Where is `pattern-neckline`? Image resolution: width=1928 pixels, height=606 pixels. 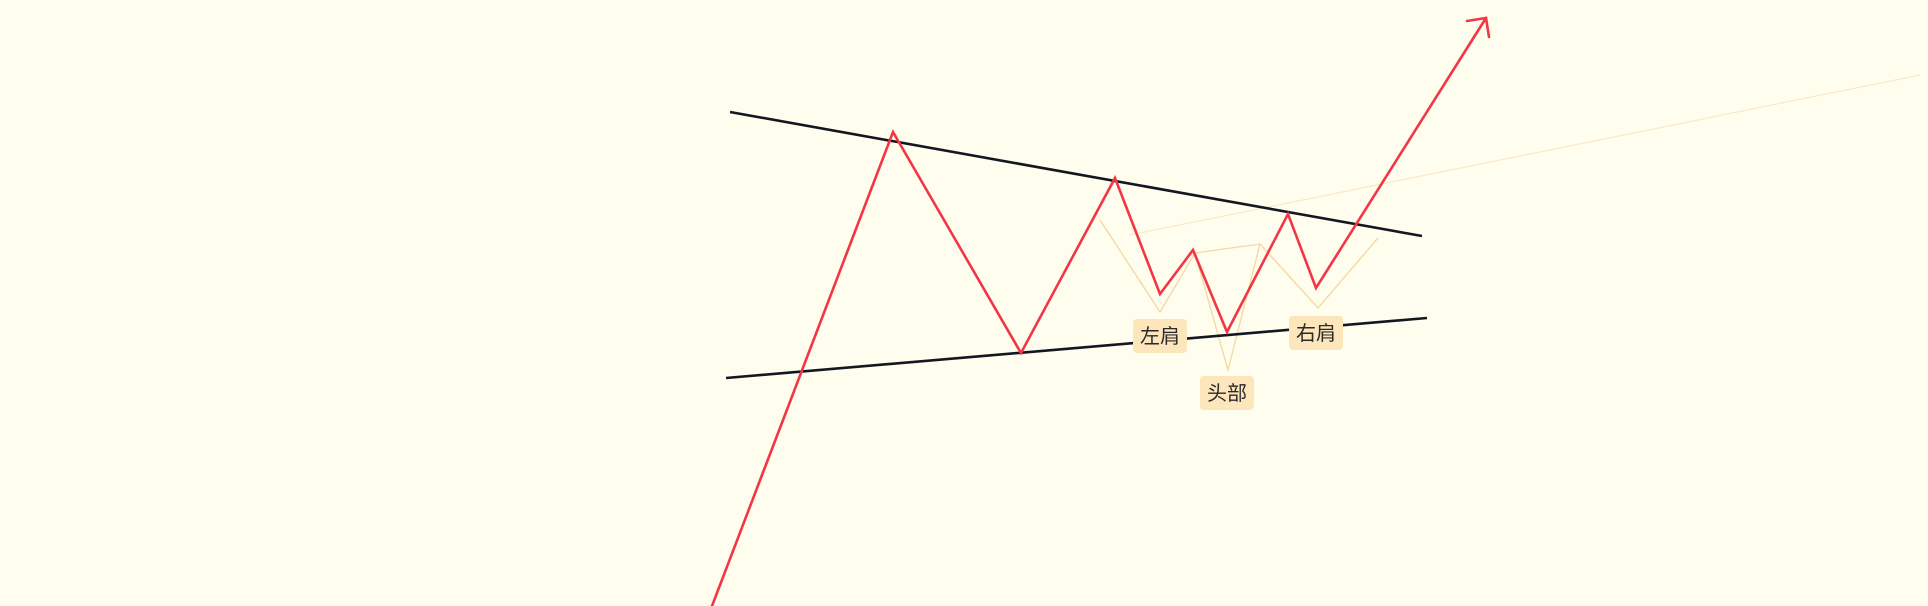 pattern-neckline is located at coordinates (1227, 248).